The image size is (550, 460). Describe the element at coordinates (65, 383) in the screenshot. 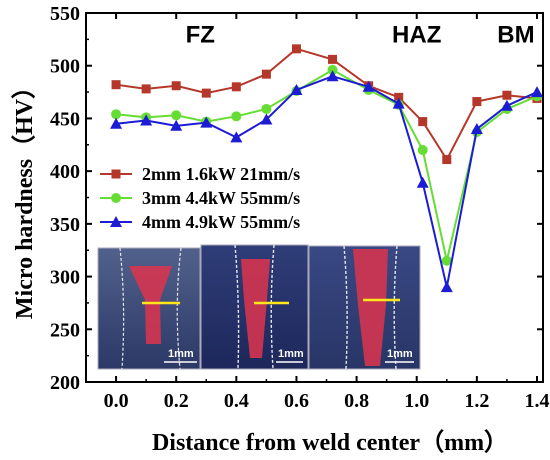

I see `y-tick-label: 200` at that location.